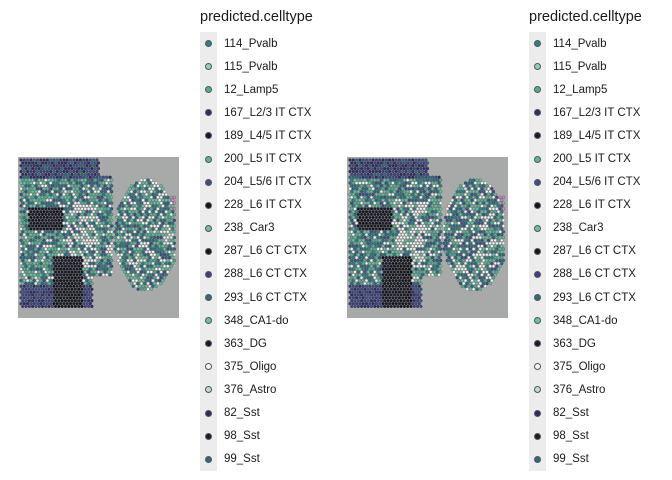  What do you see at coordinates (264, 321) in the screenshot?
I see `legend-item: 348_CA1-do` at bounding box center [264, 321].